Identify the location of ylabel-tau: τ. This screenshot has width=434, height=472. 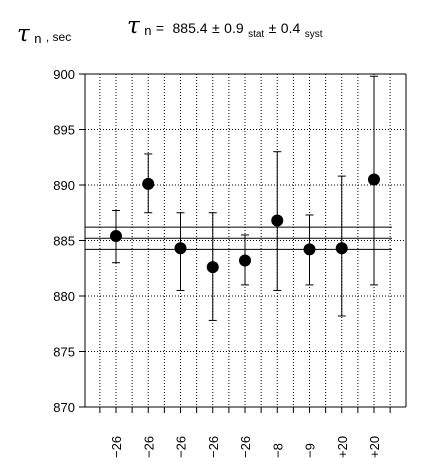
(24, 34).